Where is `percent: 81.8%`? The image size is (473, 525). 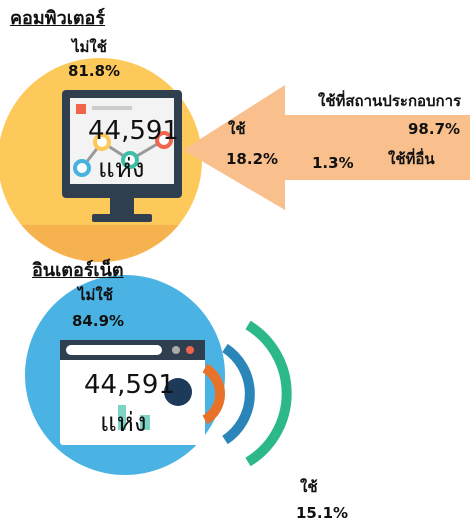
percent: 81.8% is located at coordinates (94, 71).